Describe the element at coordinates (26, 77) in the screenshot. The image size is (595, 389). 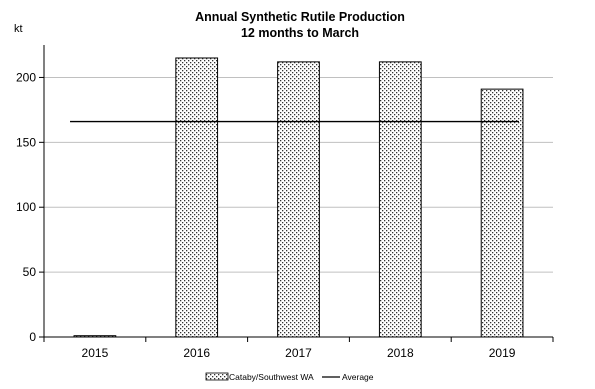
I see `y-tick-label: 200` at that location.